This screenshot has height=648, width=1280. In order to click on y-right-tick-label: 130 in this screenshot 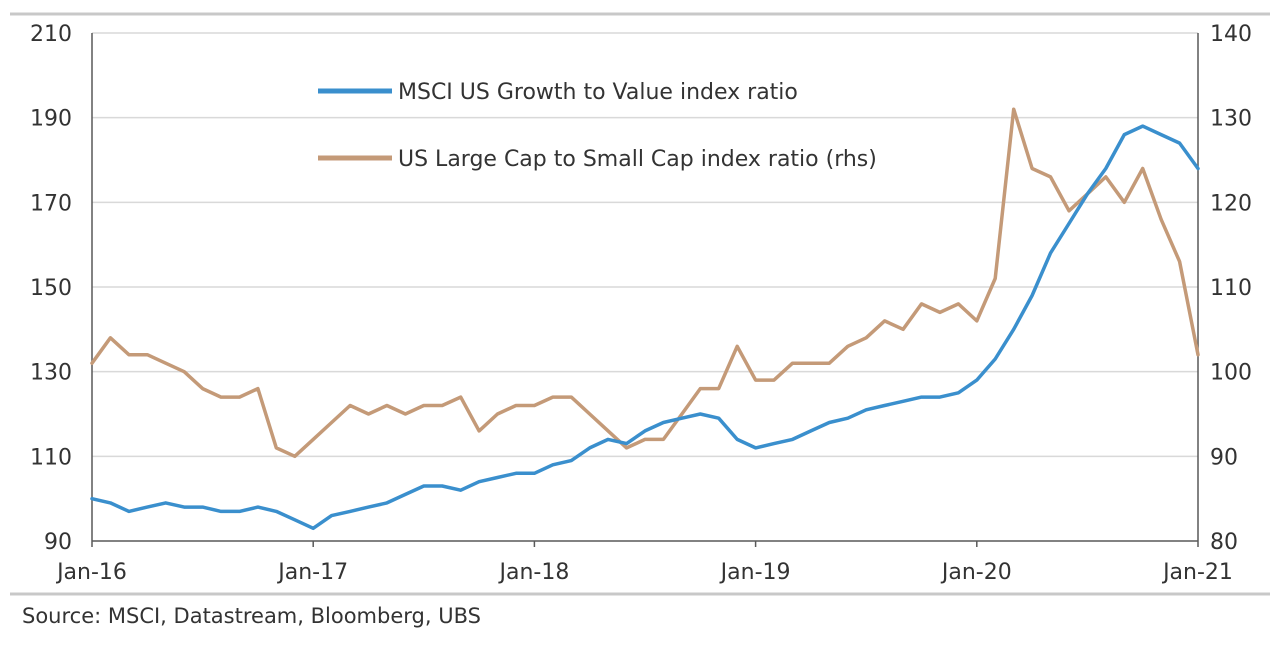, I will do `click(1231, 119)`.